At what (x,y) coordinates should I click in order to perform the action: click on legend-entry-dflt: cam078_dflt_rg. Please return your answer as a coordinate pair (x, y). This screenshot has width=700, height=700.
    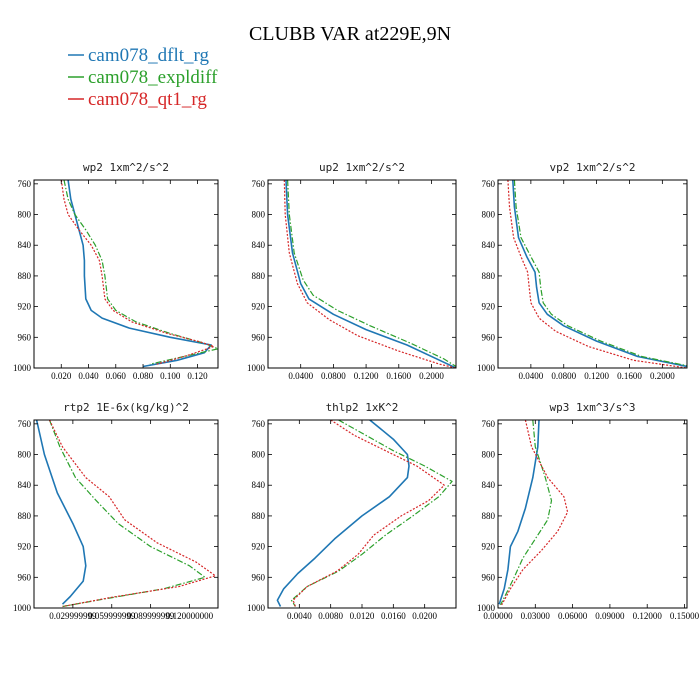
    Looking at the image, I should click on (139, 55).